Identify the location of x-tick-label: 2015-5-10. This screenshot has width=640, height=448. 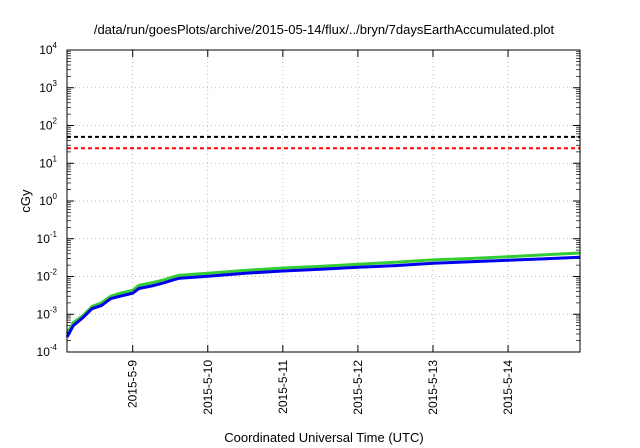
(208, 387).